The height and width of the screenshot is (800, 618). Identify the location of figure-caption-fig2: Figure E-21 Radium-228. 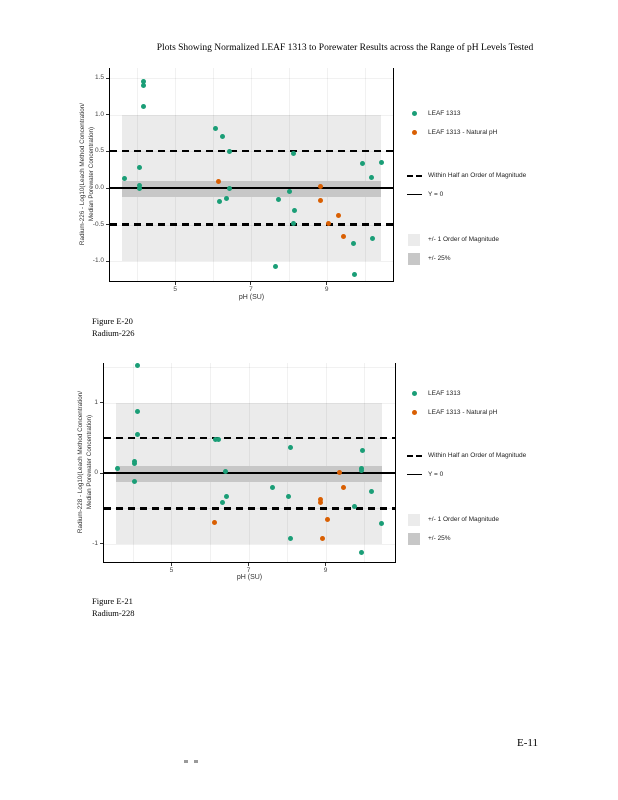
(113, 607).